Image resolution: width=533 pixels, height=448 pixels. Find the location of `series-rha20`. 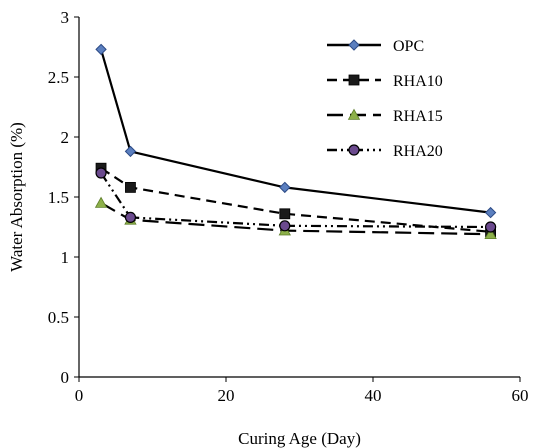

series-rha20 is located at coordinates (296, 200).